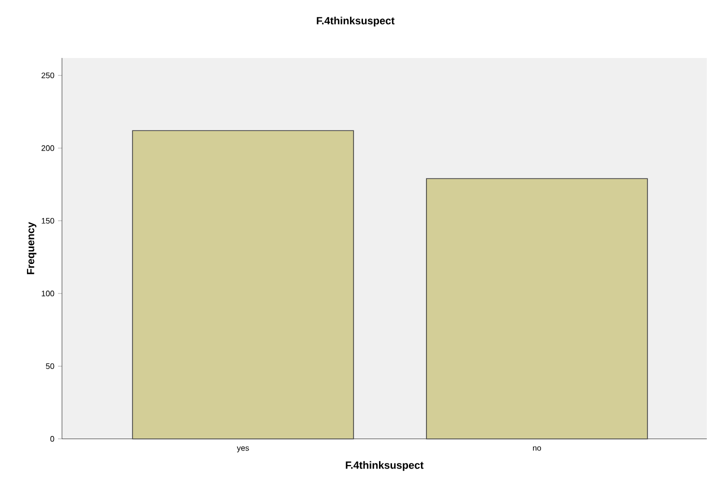 Image resolution: width=707 pixels, height=492 pixels. What do you see at coordinates (355, 21) in the screenshot?
I see `chart-title: F.4thinksuspect` at bounding box center [355, 21].